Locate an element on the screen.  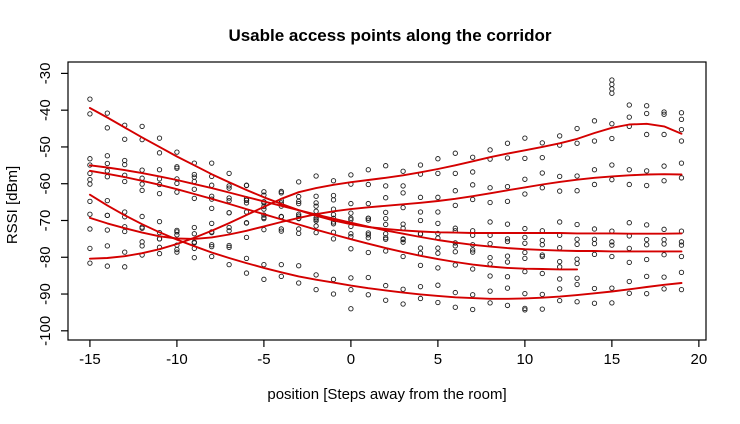
y-tick-label: -30 is located at coordinates (45, 74).